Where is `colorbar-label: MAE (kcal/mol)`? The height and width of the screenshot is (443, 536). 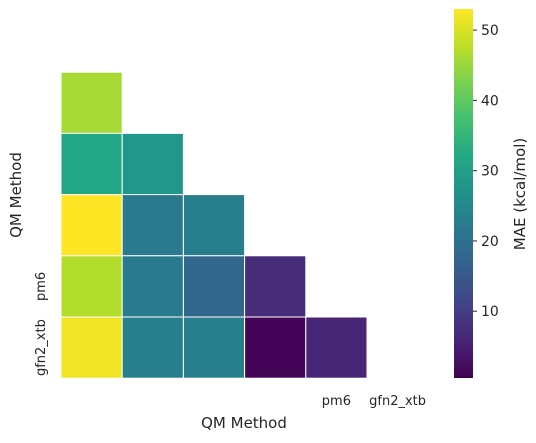
colorbar-label: MAE (kcal/mol) is located at coordinates (520, 194).